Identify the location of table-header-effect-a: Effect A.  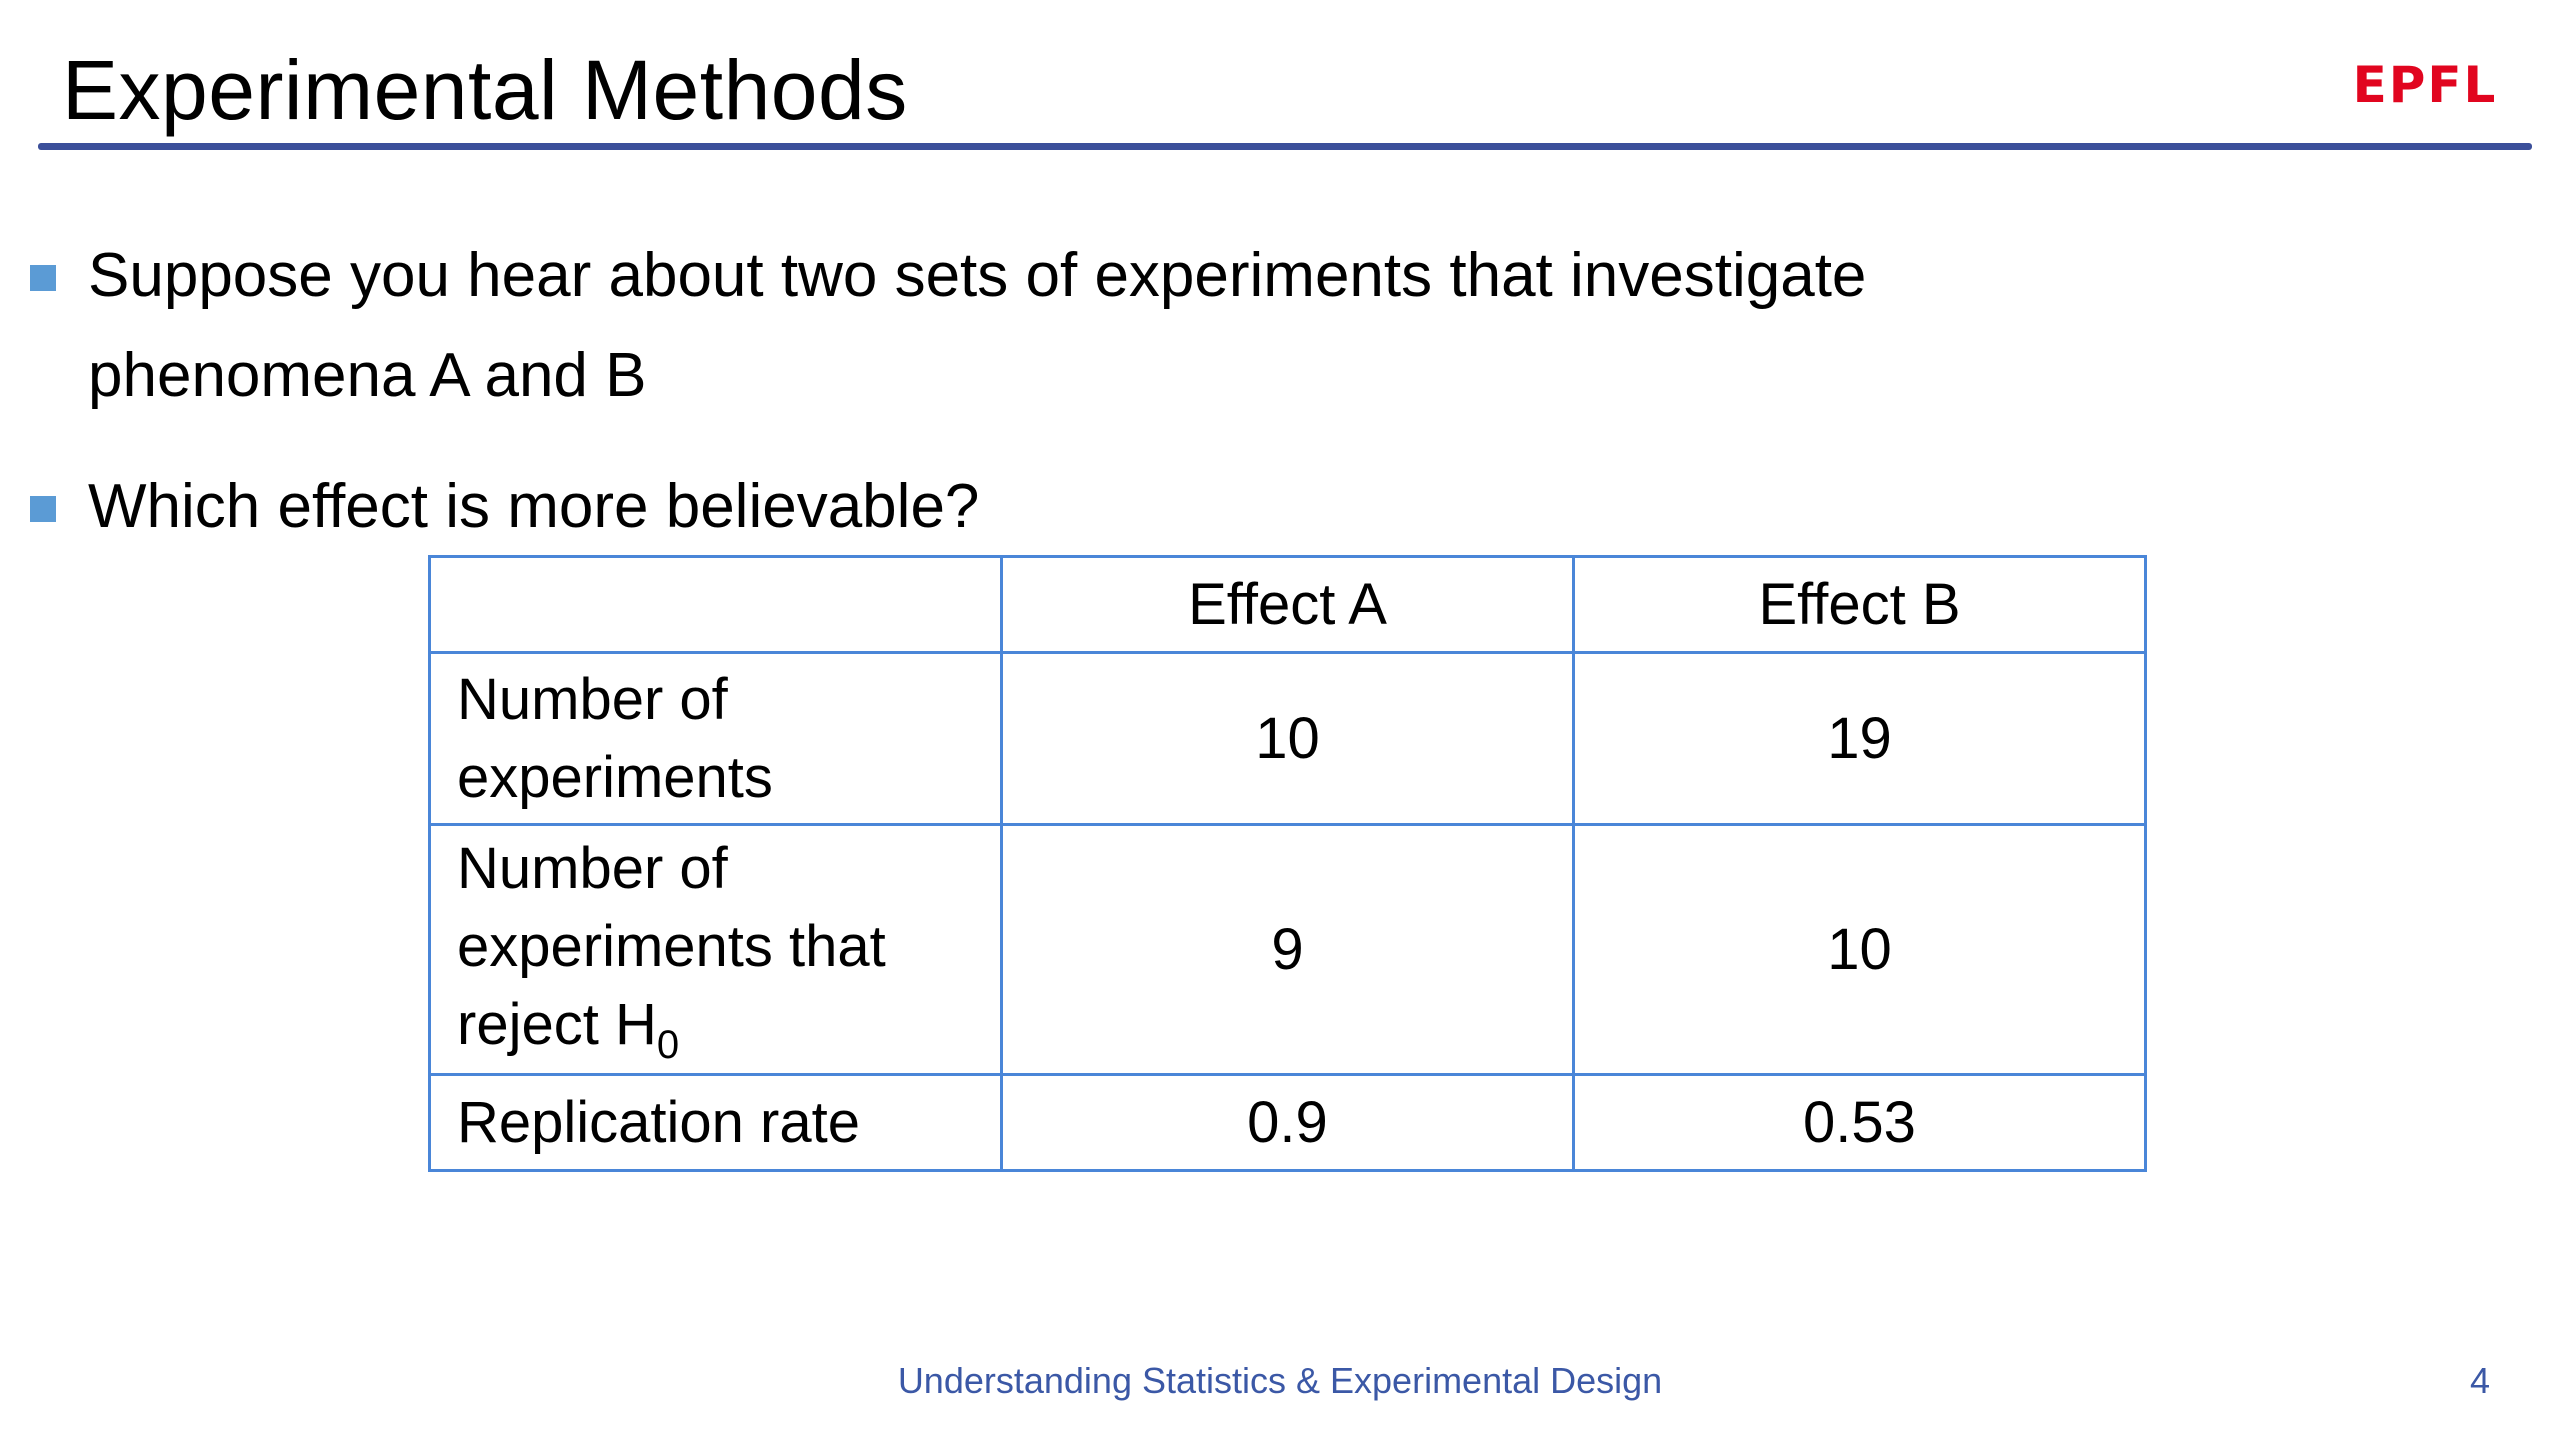
(1287, 604).